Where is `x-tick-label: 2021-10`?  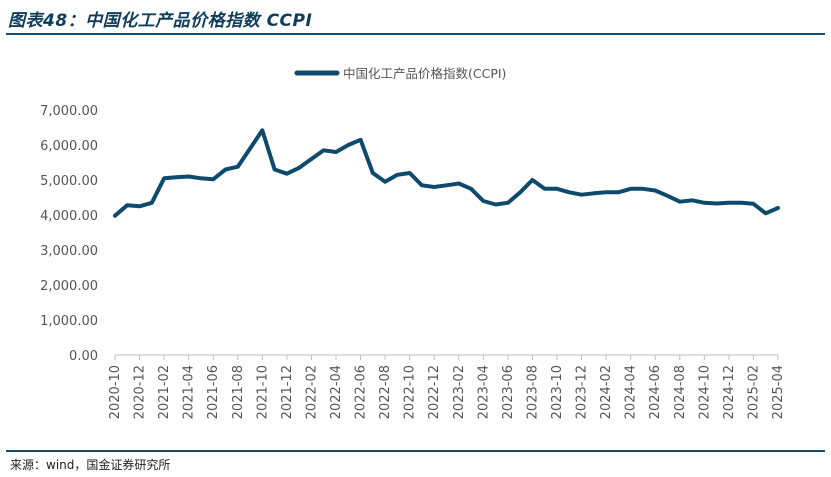 x-tick-label: 2021-10 is located at coordinates (262, 392).